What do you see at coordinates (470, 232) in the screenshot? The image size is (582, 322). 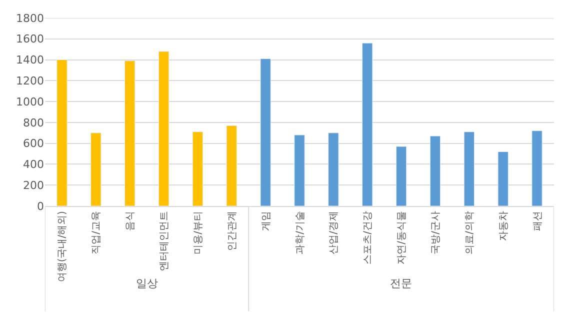 I see `x-tick-label: 의료/의학` at bounding box center [470, 232].